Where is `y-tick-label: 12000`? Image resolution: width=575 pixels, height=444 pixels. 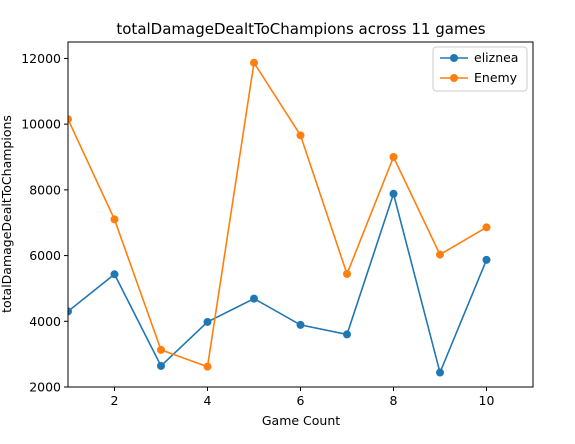
y-tick-label: 12000 is located at coordinates (41, 58).